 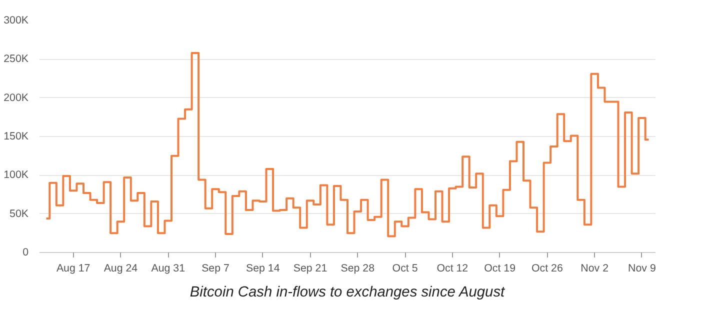 What do you see at coordinates (19, 214) in the screenshot?
I see `y-tick-label: 50K` at bounding box center [19, 214].